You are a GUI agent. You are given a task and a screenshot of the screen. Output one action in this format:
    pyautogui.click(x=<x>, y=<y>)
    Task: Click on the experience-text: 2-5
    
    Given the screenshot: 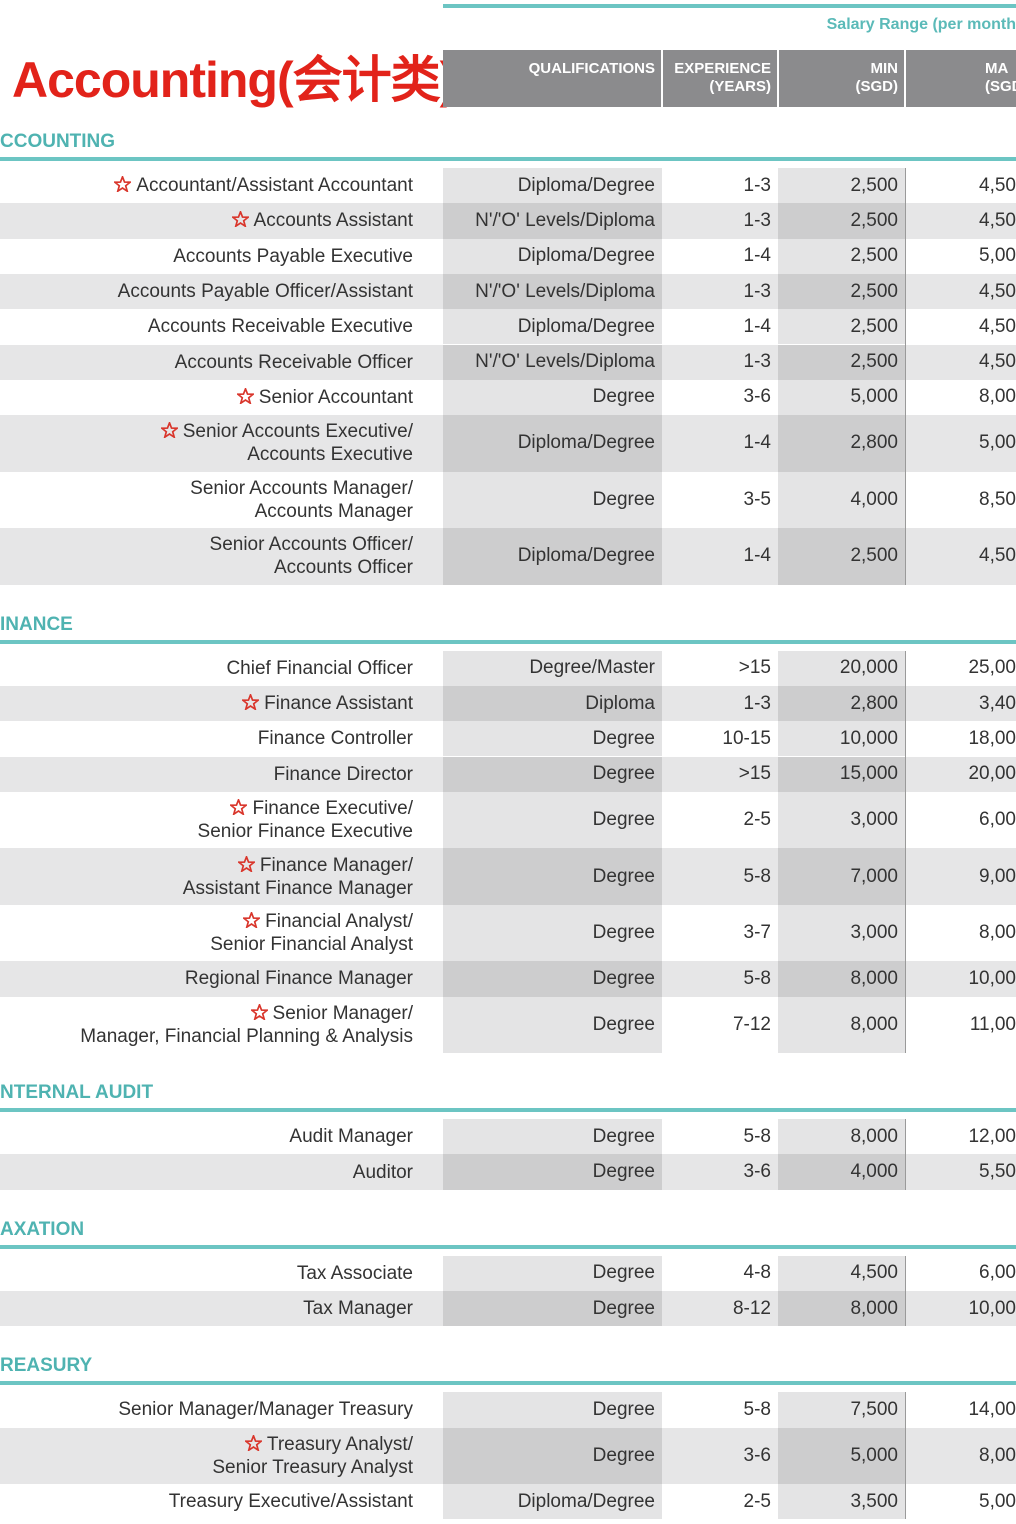 What is the action you would take?
    pyautogui.click(x=757, y=820)
    